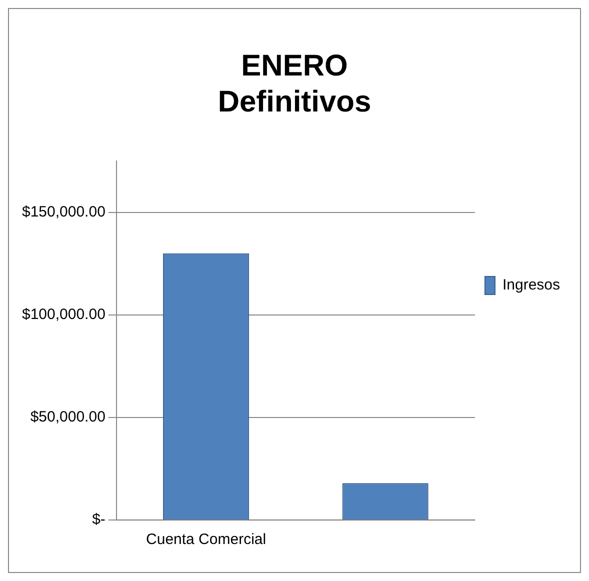 The image size is (589, 581). I want to click on legend-label: Ingresos, so click(531, 285).